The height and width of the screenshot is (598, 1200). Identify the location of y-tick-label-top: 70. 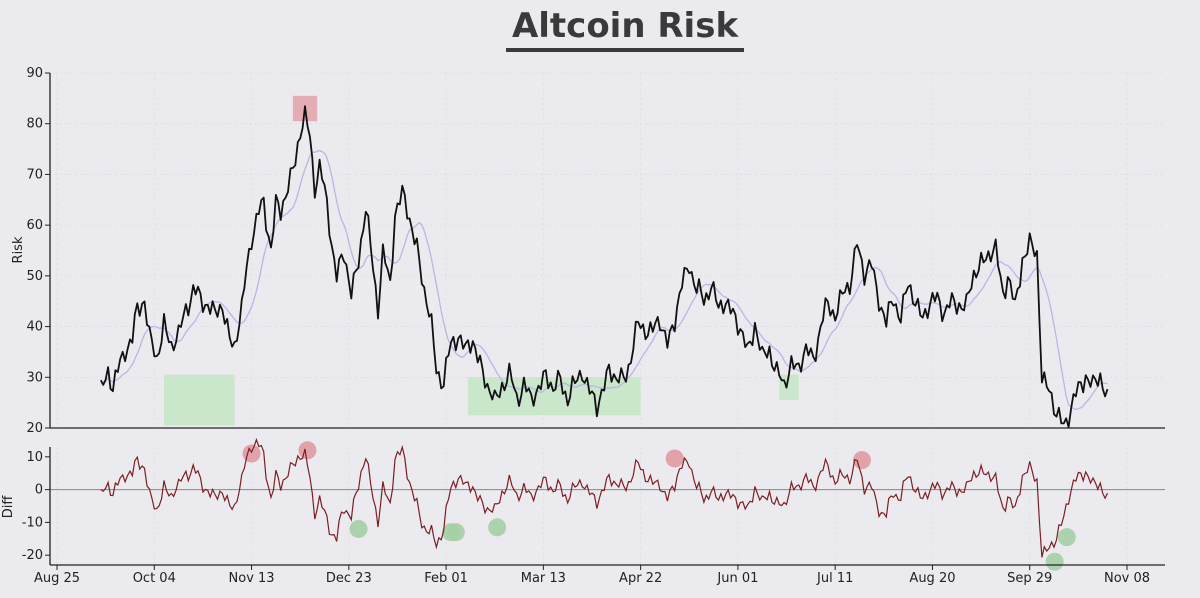
(34, 174).